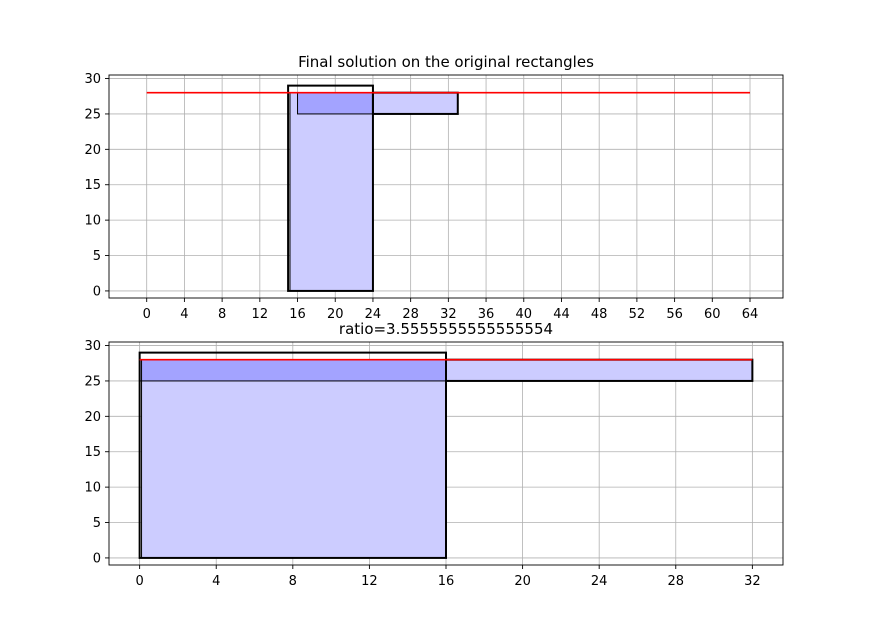  I want to click on top-x-tick-label: 0, so click(147, 314).